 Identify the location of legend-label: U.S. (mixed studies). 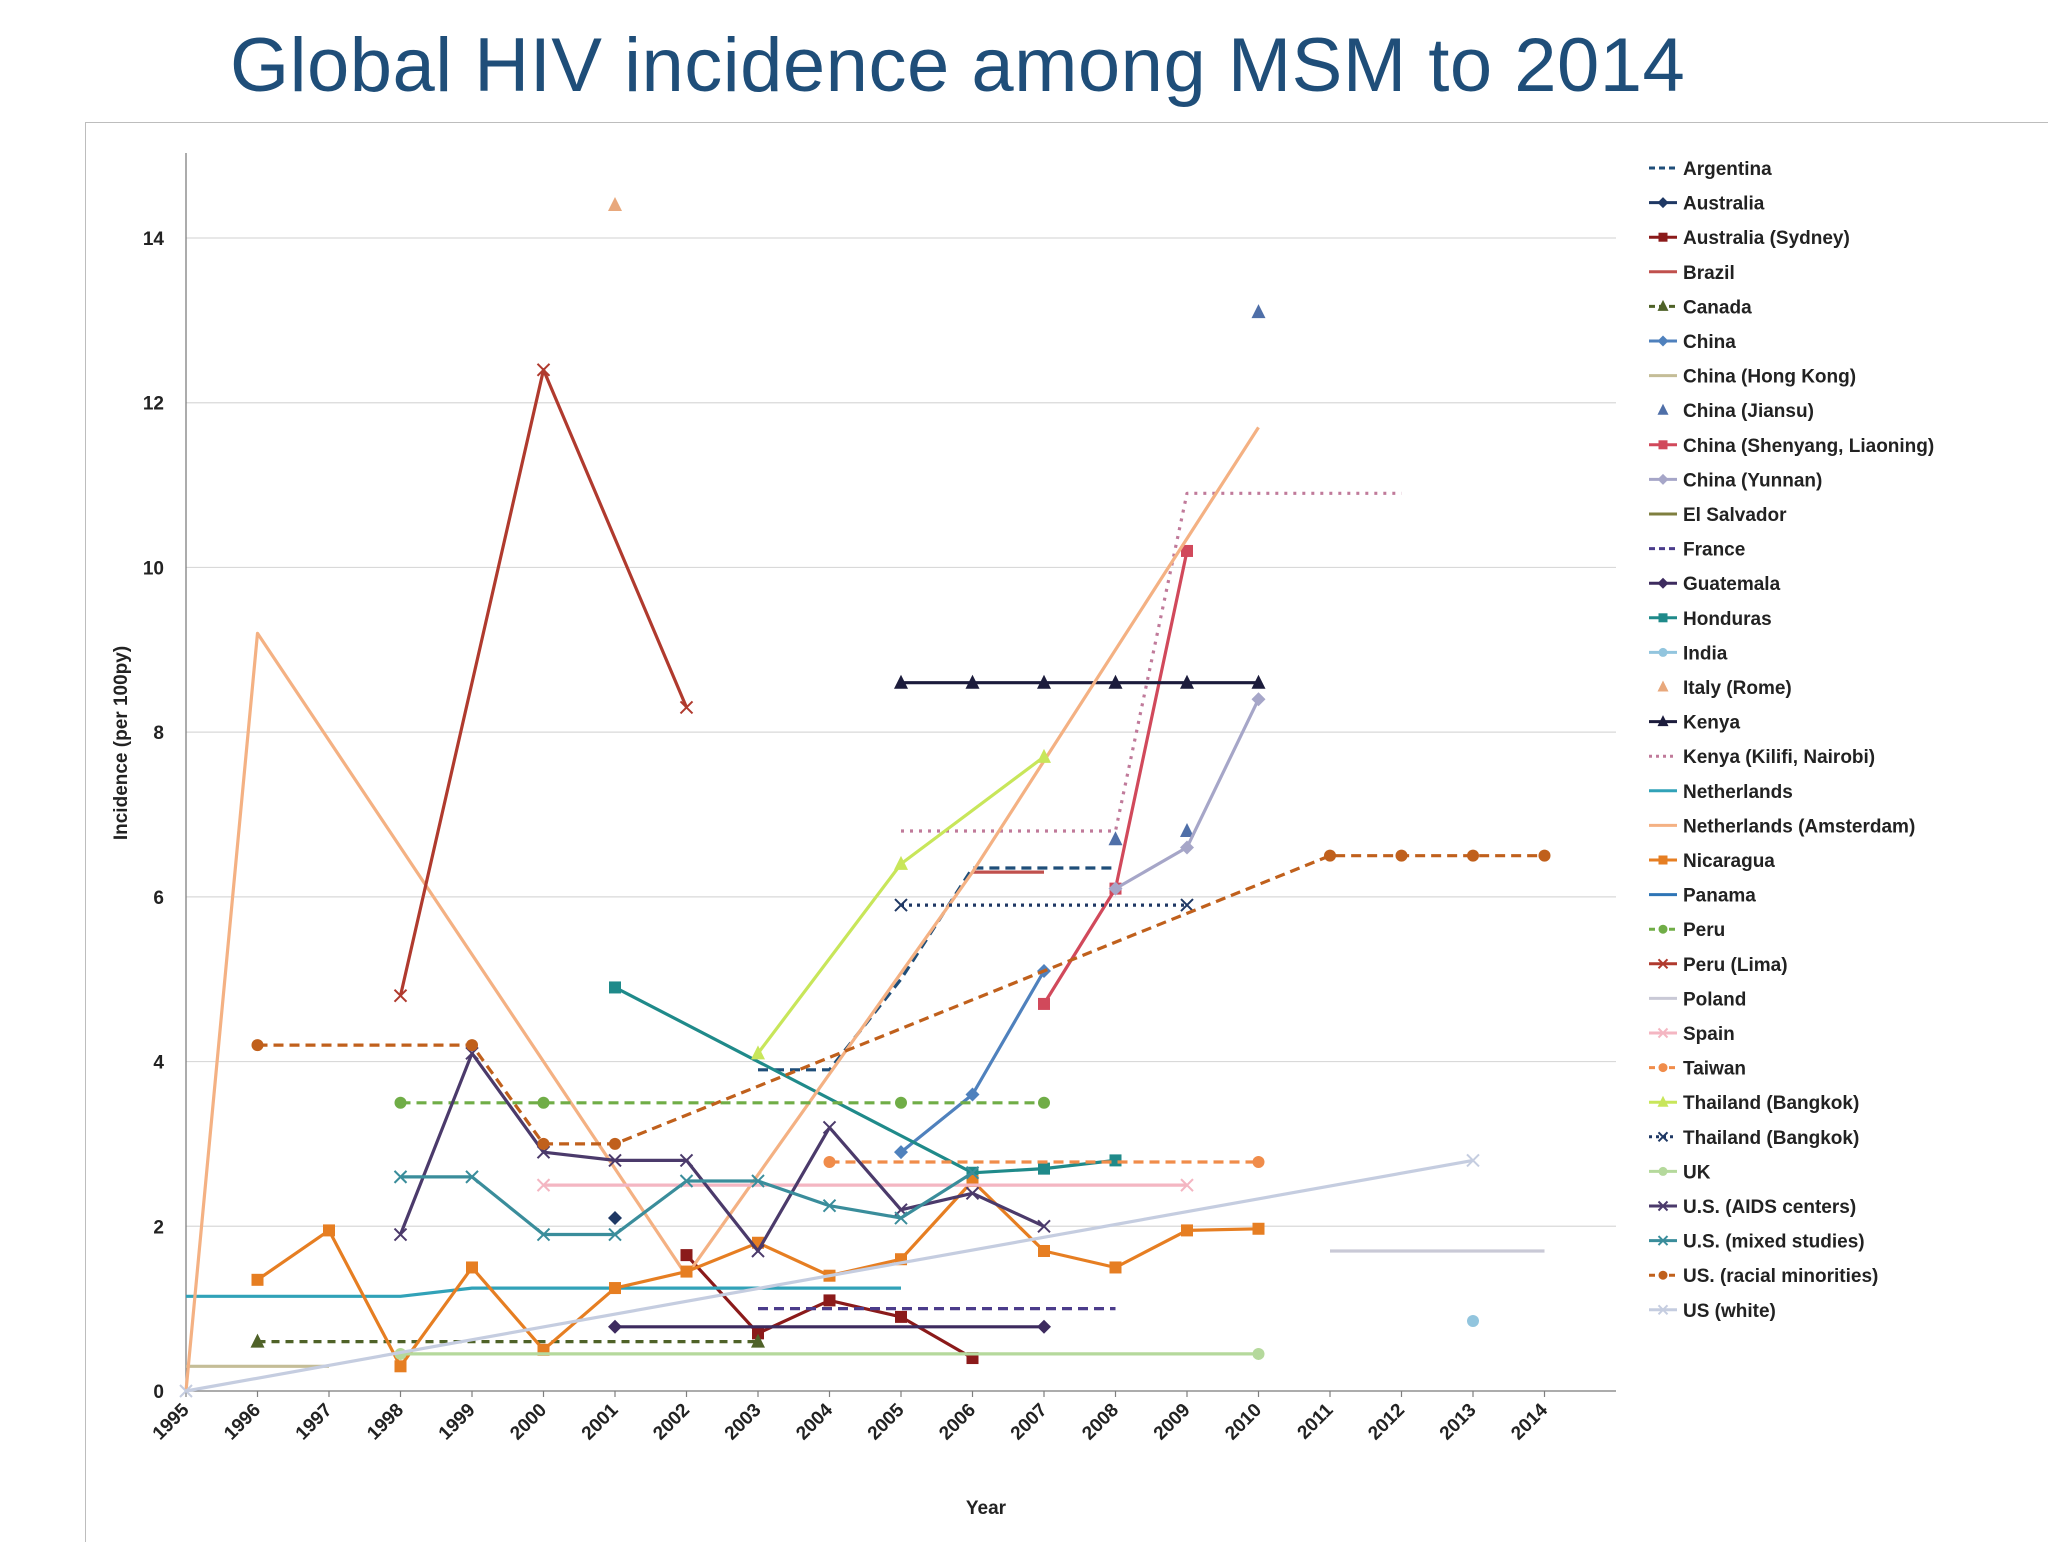
(1774, 1242).